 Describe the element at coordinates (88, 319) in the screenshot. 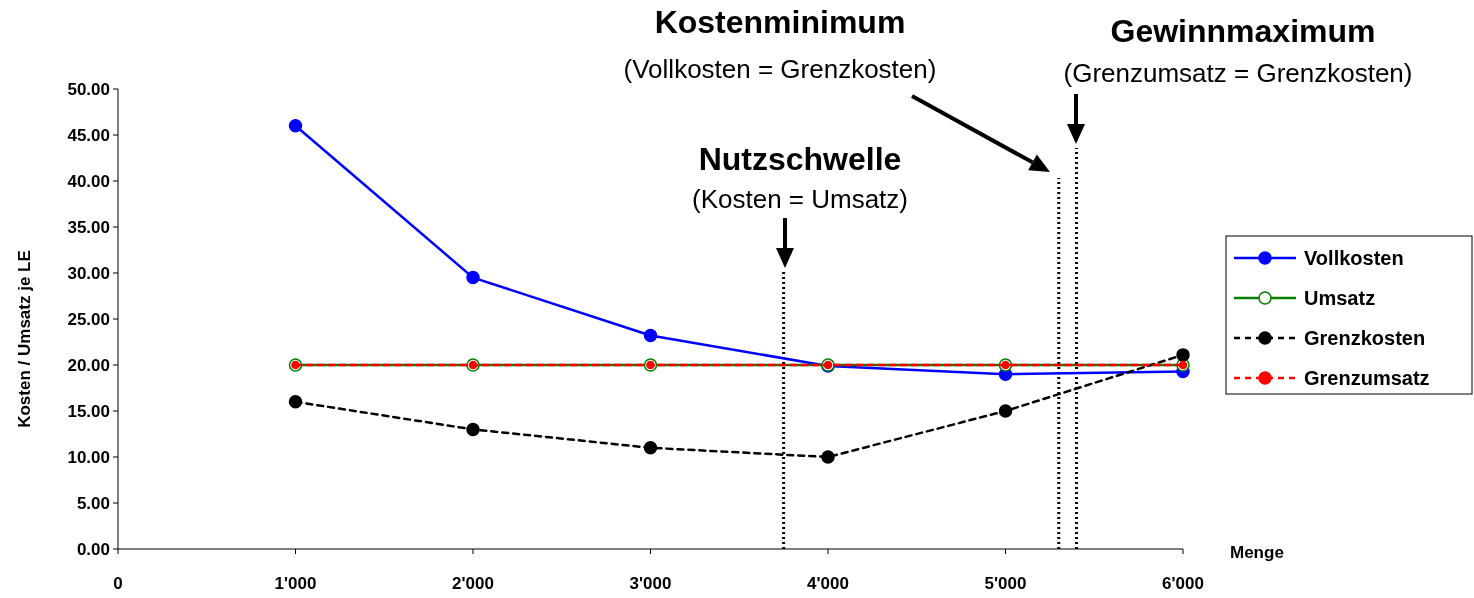

I see `y-tick-label: 25.00` at that location.